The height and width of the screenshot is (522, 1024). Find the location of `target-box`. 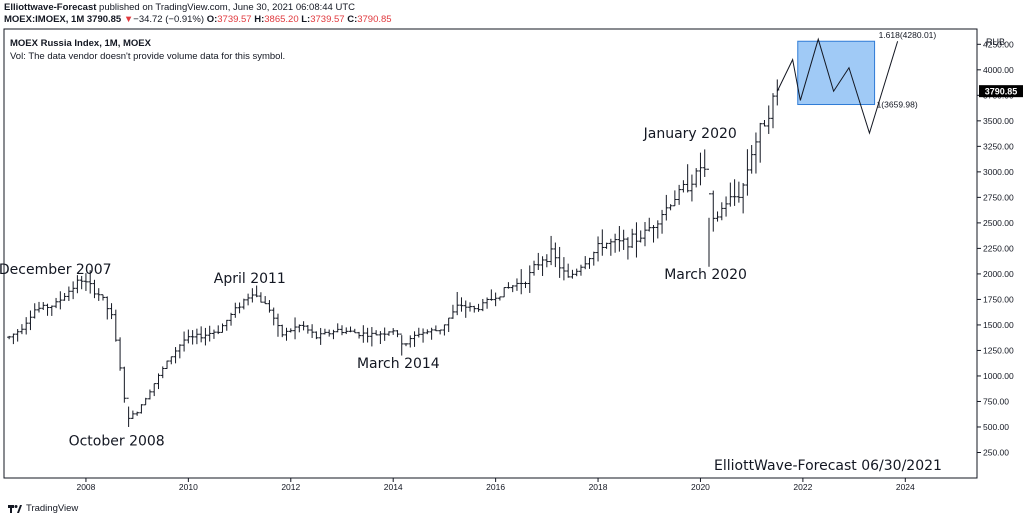

target-box is located at coordinates (836, 73).